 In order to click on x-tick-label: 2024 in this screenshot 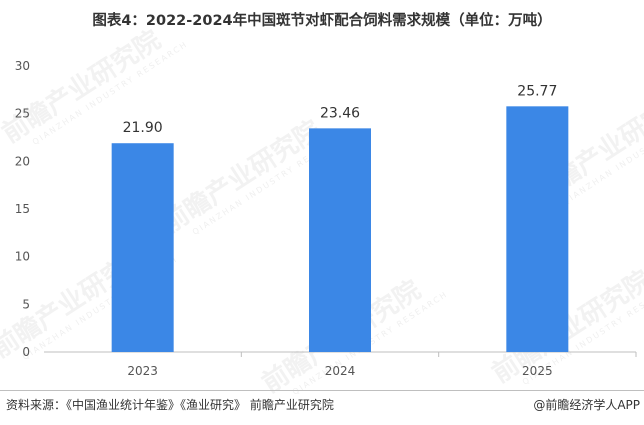, I will do `click(340, 371)`.